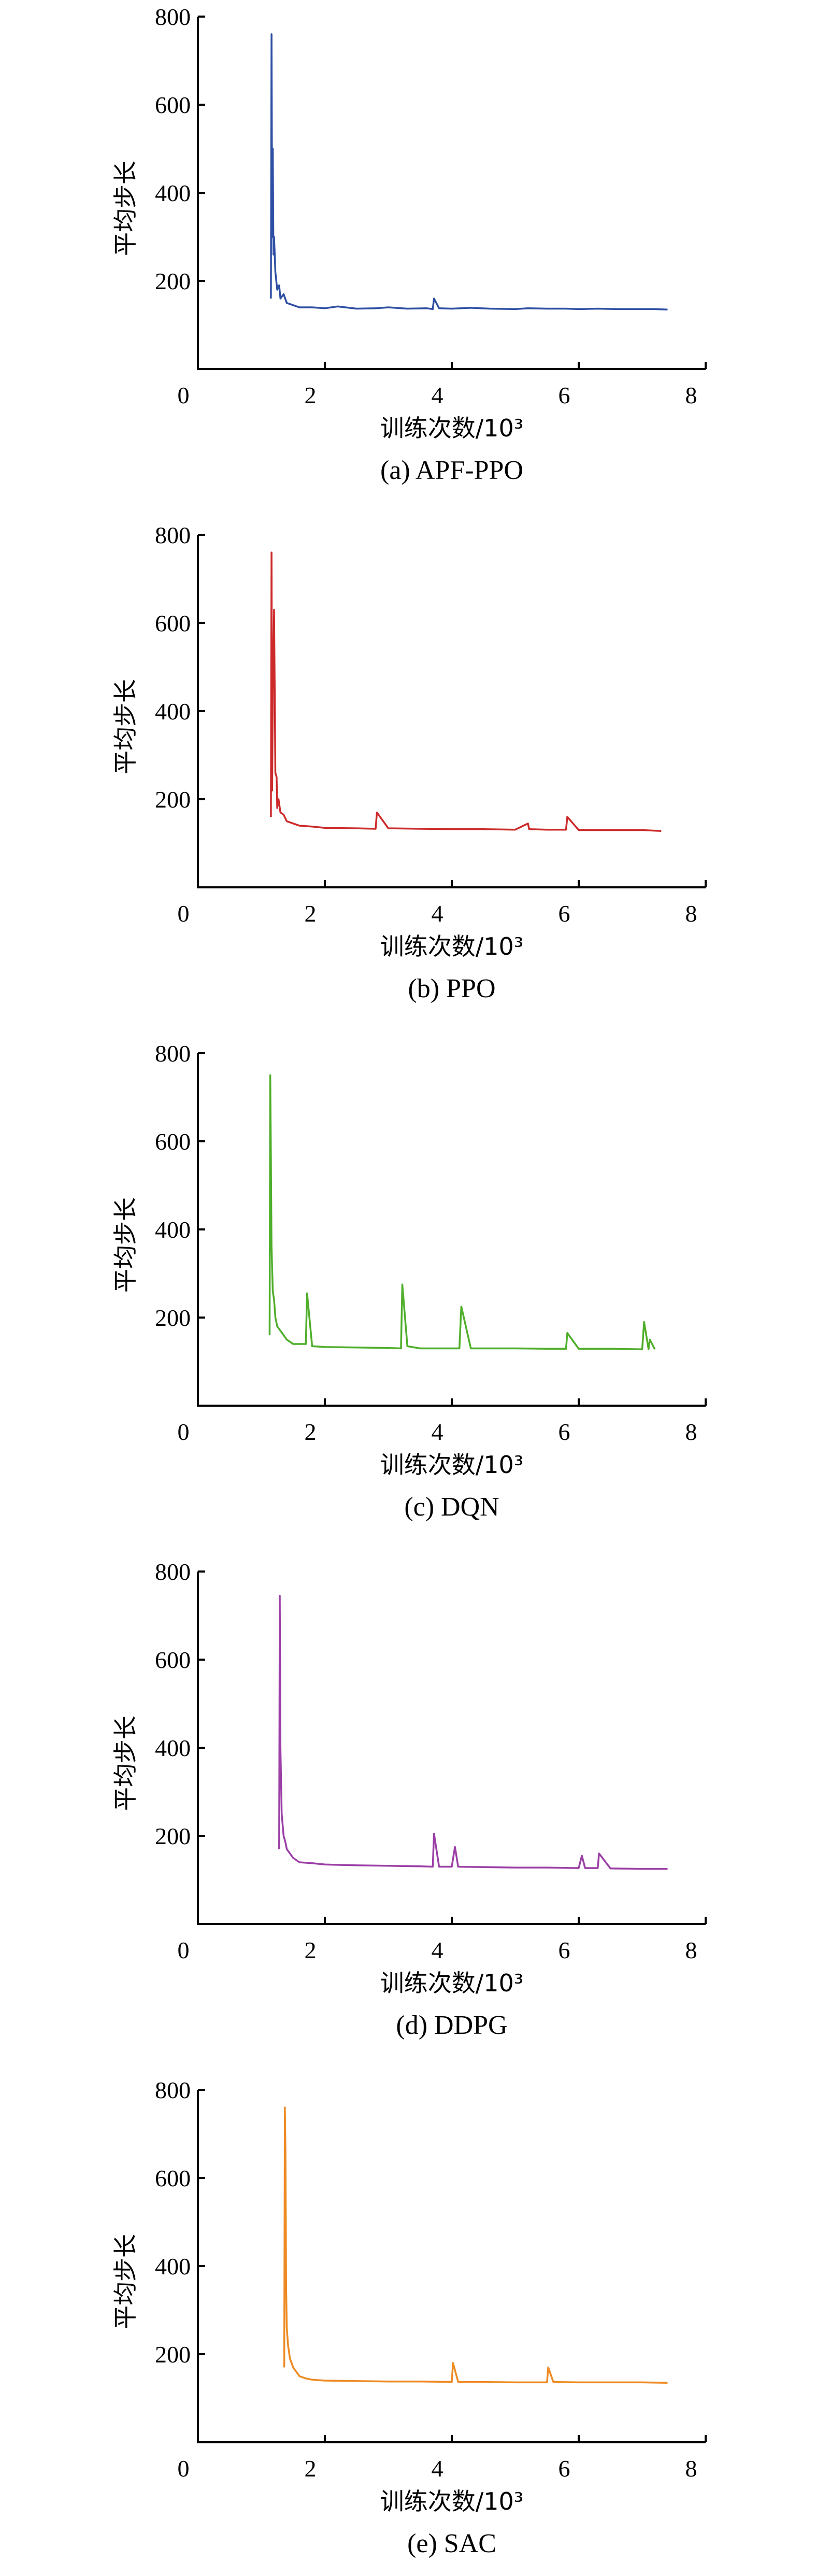 The height and width of the screenshot is (2576, 816). Describe the element at coordinates (469, 172) in the screenshot. I see `series-line-apf-ppo` at that location.